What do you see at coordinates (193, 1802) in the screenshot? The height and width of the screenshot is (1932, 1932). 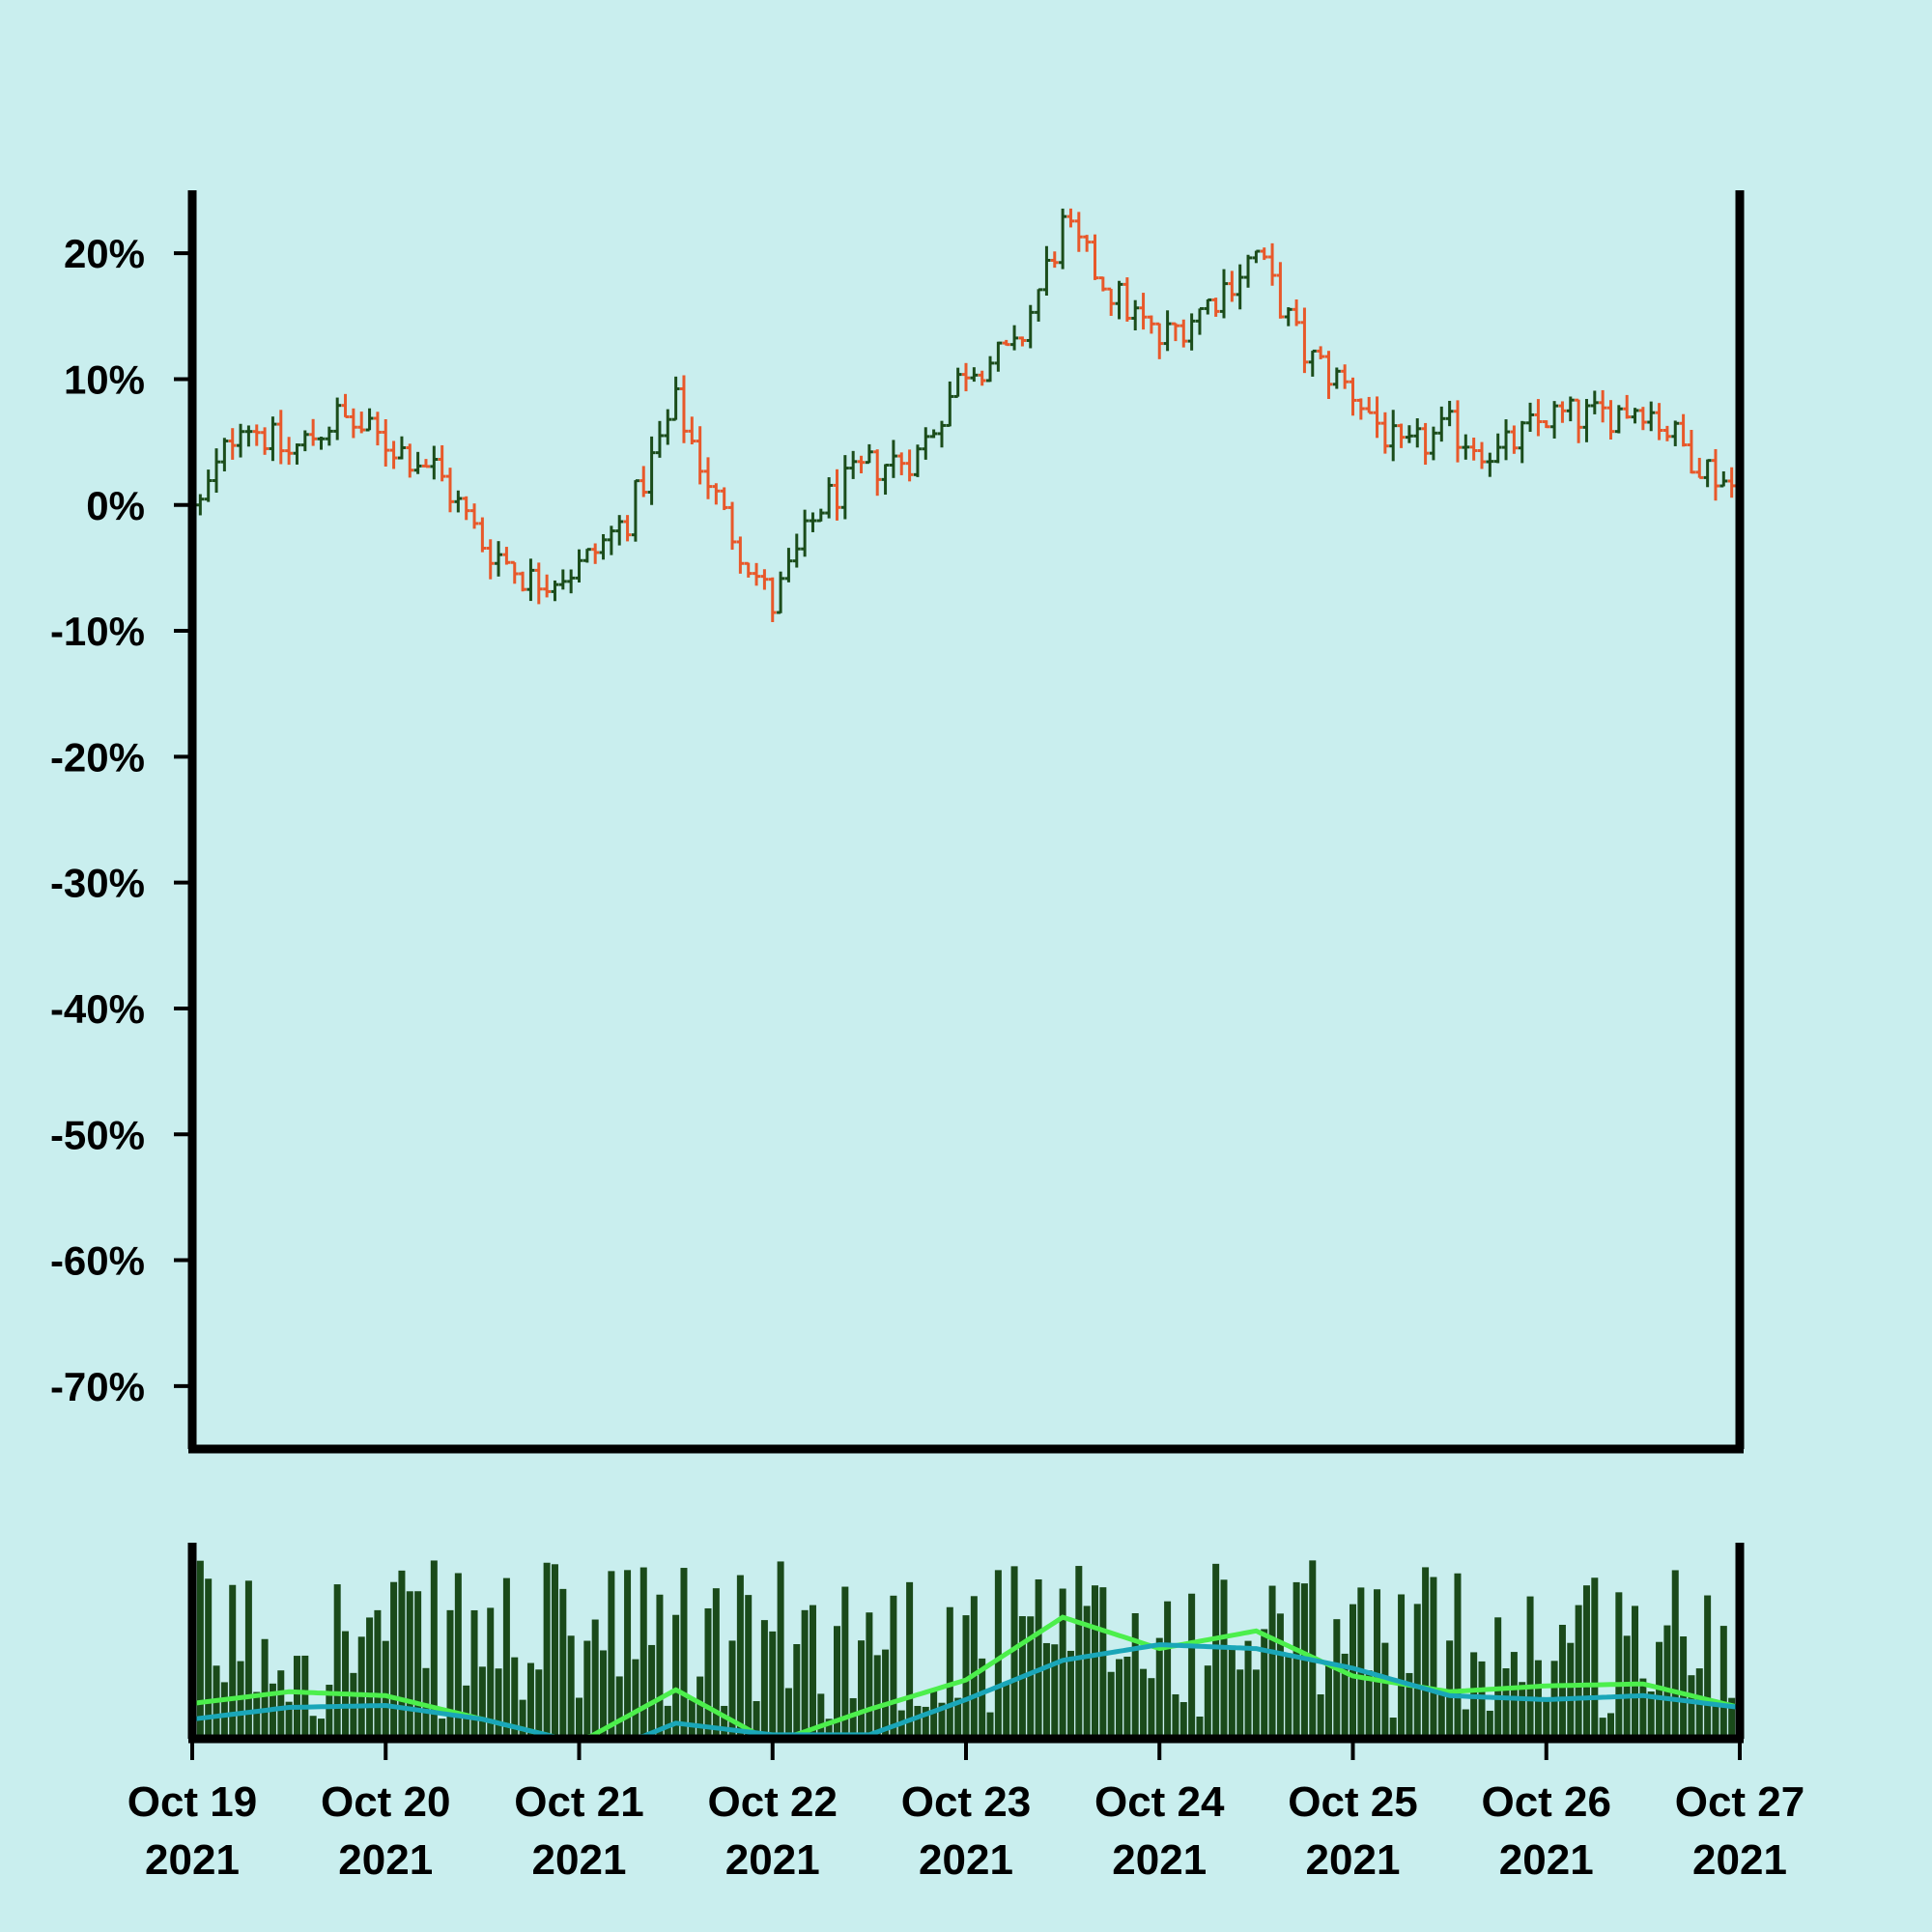 I see `x-tick-label-month: Oct 19` at bounding box center [193, 1802].